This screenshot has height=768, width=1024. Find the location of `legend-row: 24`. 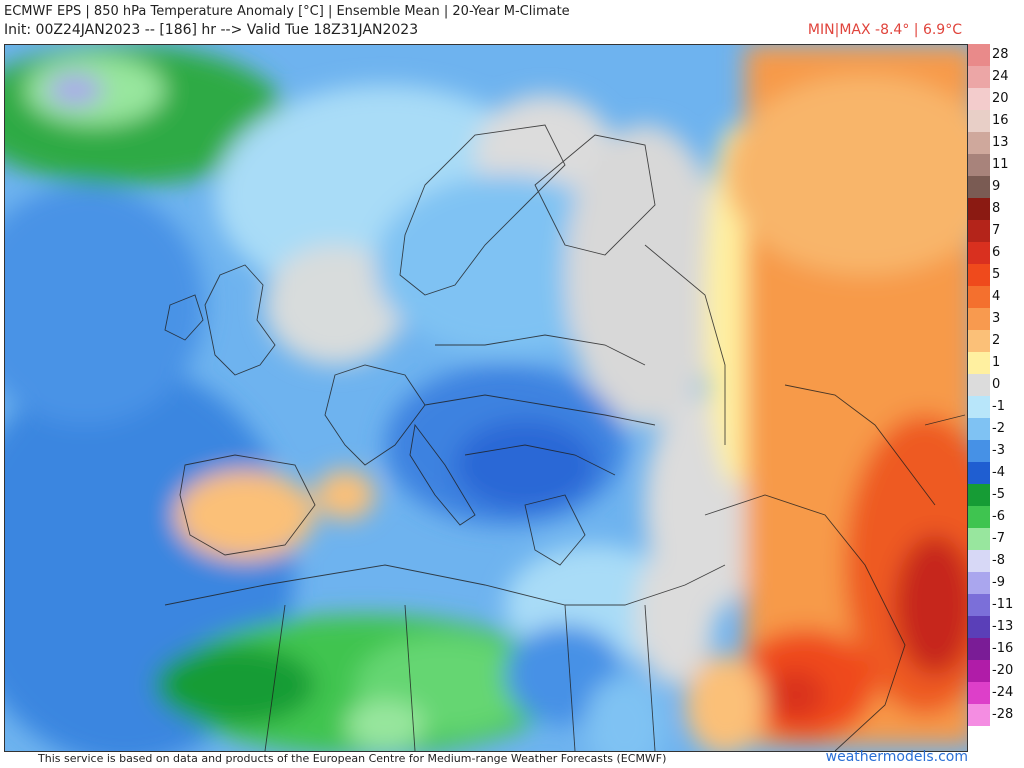

legend-row: 24 is located at coordinates (994, 77).